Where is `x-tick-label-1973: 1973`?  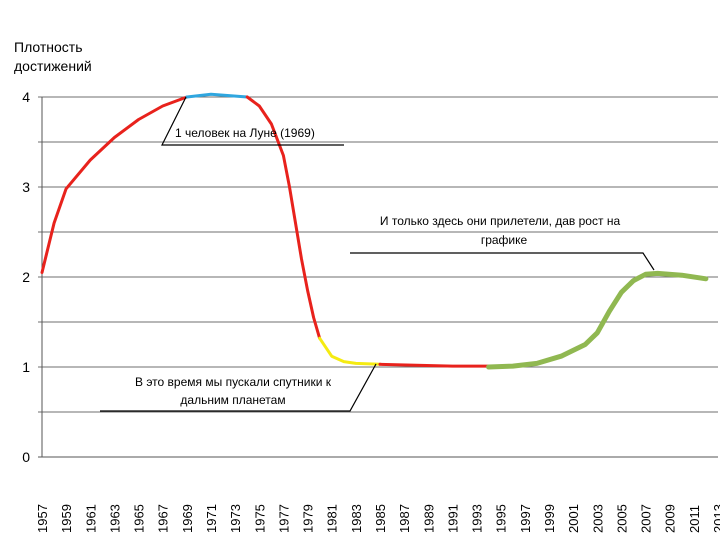 x-tick-label-1973: 1973 is located at coordinates (235, 518).